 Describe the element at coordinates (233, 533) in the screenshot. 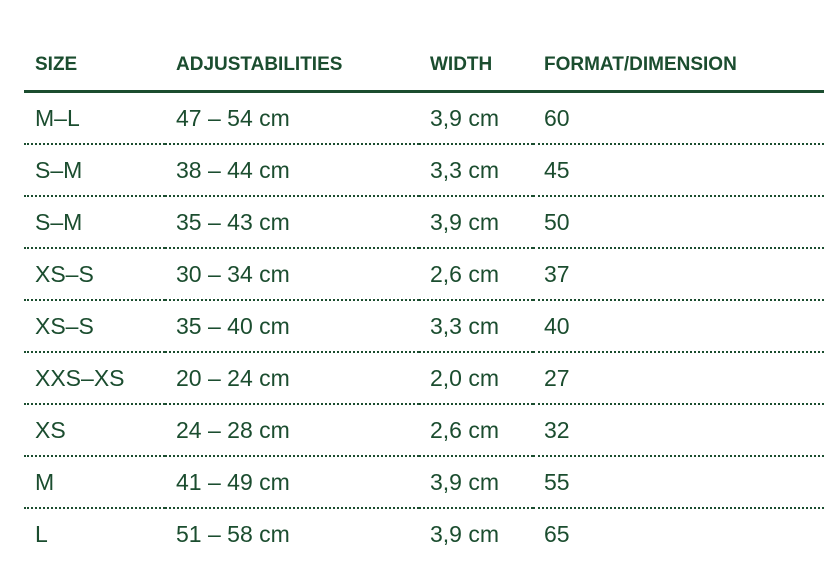

I see `adjustability-cell: 51 – 58 cm` at that location.